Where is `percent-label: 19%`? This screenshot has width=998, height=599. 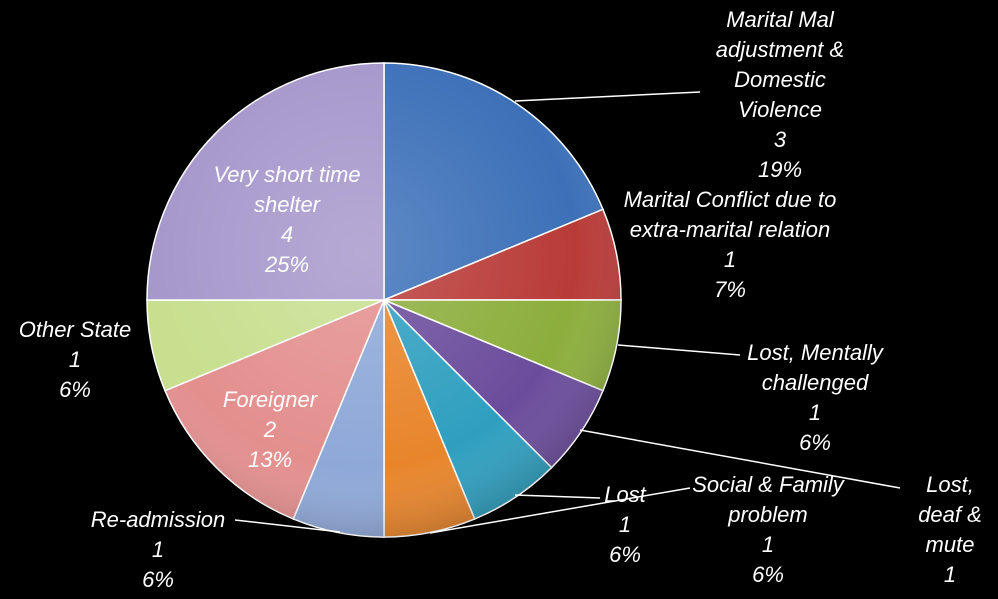
percent-label: 19% is located at coordinates (780, 169).